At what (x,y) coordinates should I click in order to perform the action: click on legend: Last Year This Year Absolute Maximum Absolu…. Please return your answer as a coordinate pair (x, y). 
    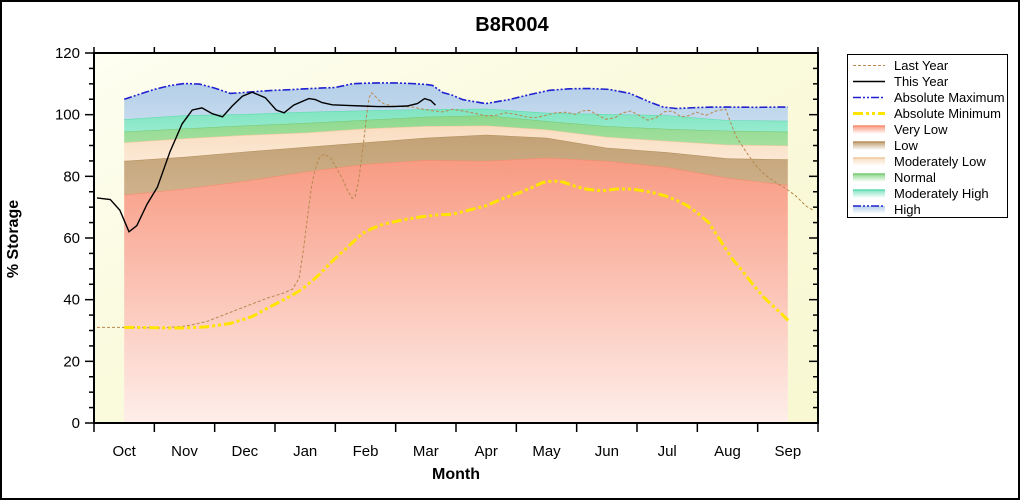
    Looking at the image, I should click on (927, 136).